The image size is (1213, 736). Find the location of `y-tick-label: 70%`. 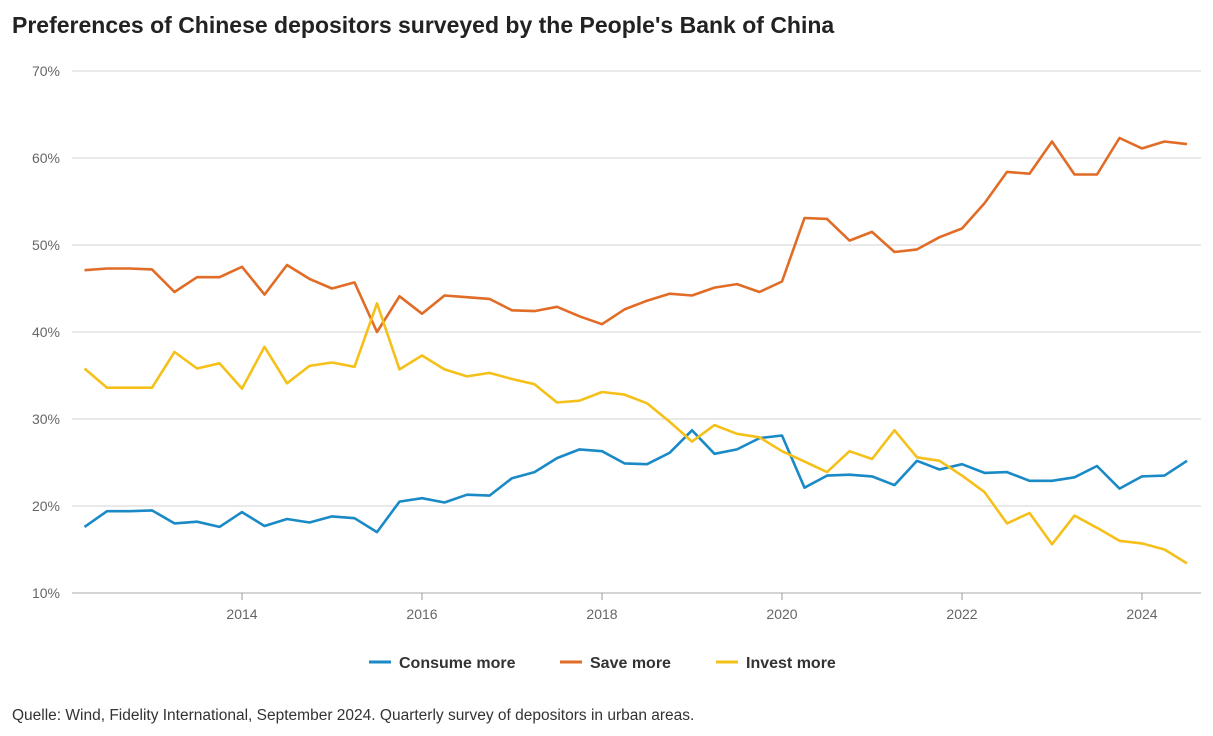

y-tick-label: 70% is located at coordinates (46, 71).